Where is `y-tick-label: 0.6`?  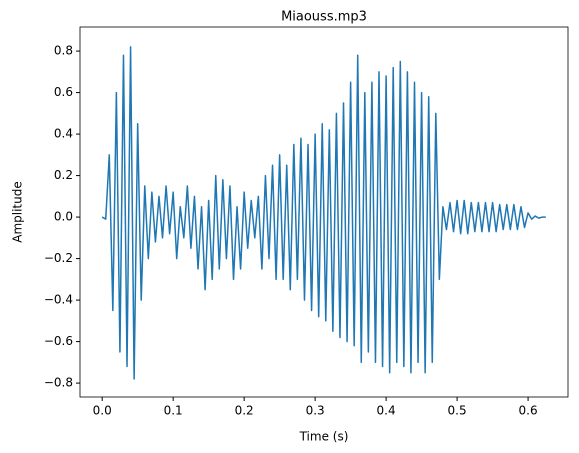 y-tick-label: 0.6 is located at coordinates (63, 92).